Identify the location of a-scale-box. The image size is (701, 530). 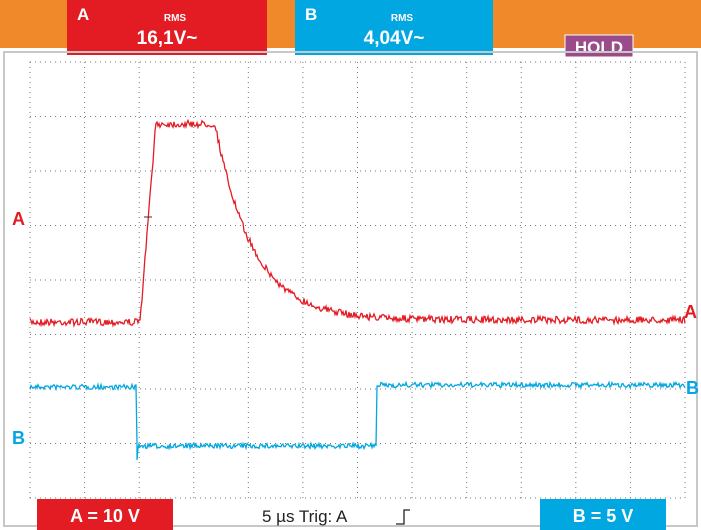
(105, 514).